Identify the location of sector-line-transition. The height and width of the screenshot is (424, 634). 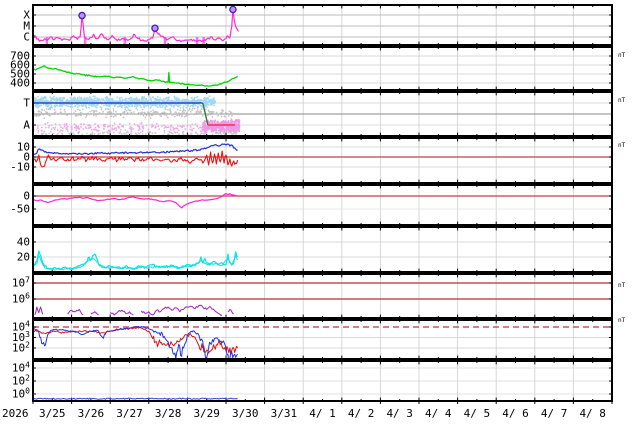
(205, 114).